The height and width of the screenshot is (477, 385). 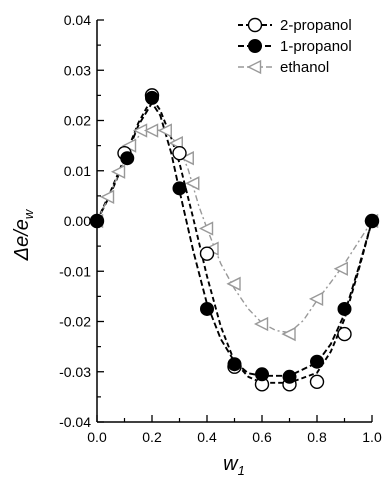 I want to click on x-axis-ticks: 0.0 0.2 0.4 0.6 0.8 1.0, so click(x=234, y=430).